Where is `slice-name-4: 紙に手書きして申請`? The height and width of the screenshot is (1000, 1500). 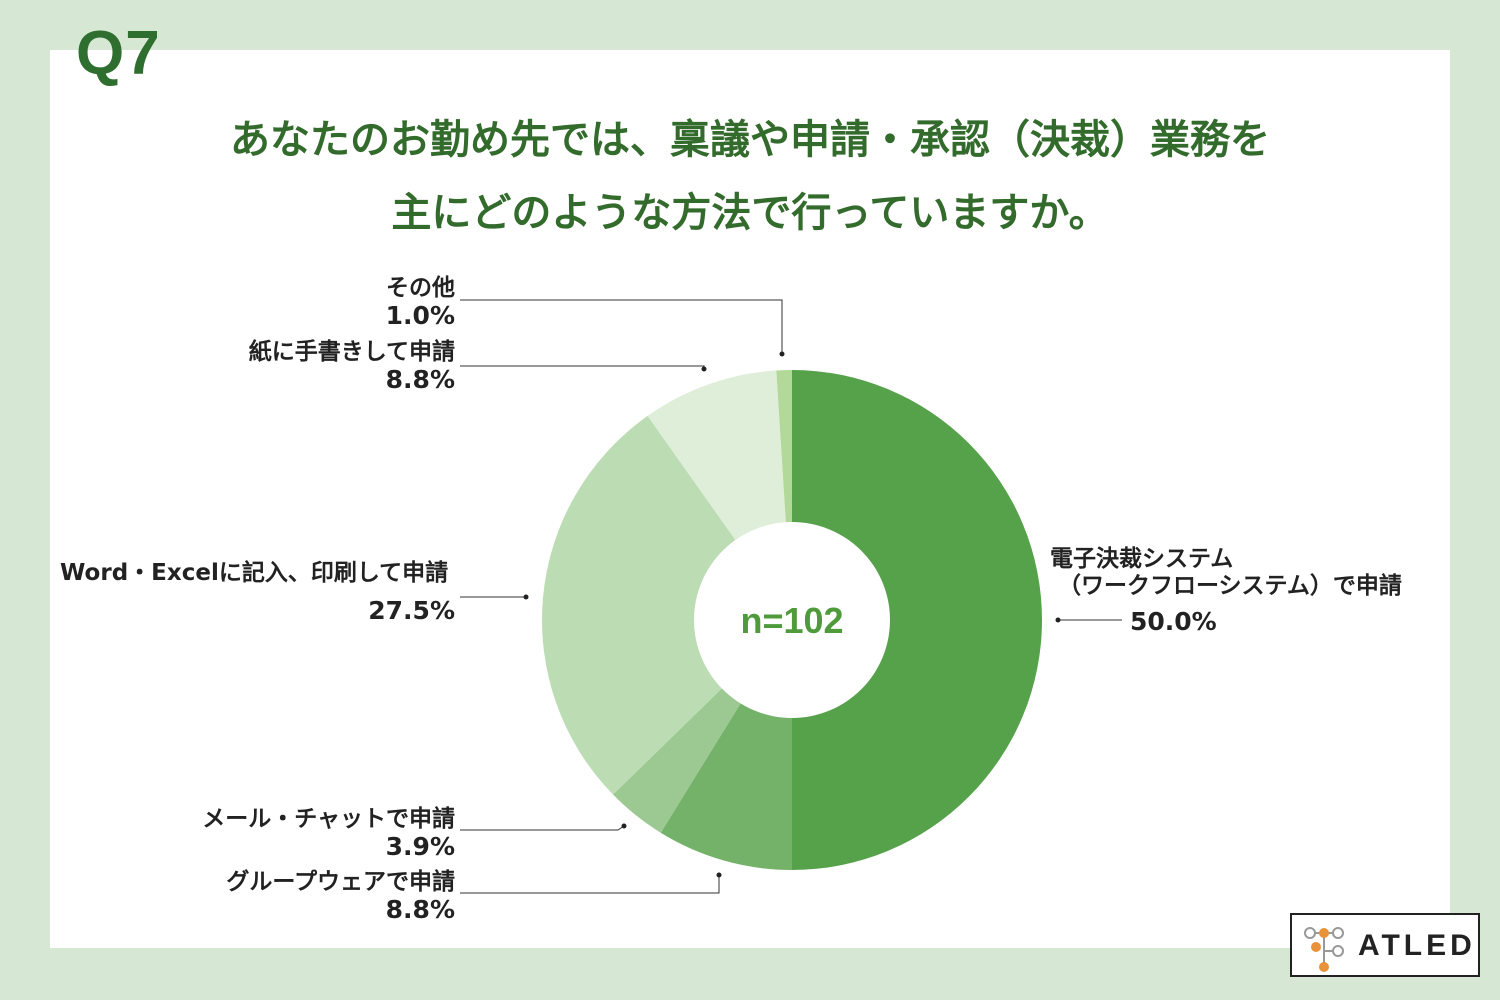
slice-name-4: 紙に手書きして申請 is located at coordinates (351, 352).